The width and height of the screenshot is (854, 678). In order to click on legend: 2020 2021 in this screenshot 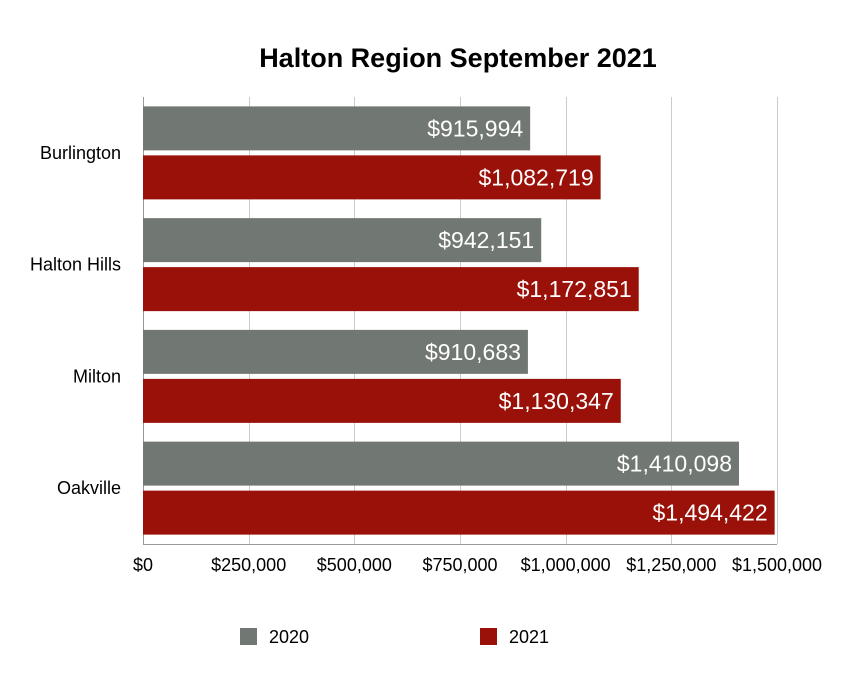, I will do `click(394, 637)`.